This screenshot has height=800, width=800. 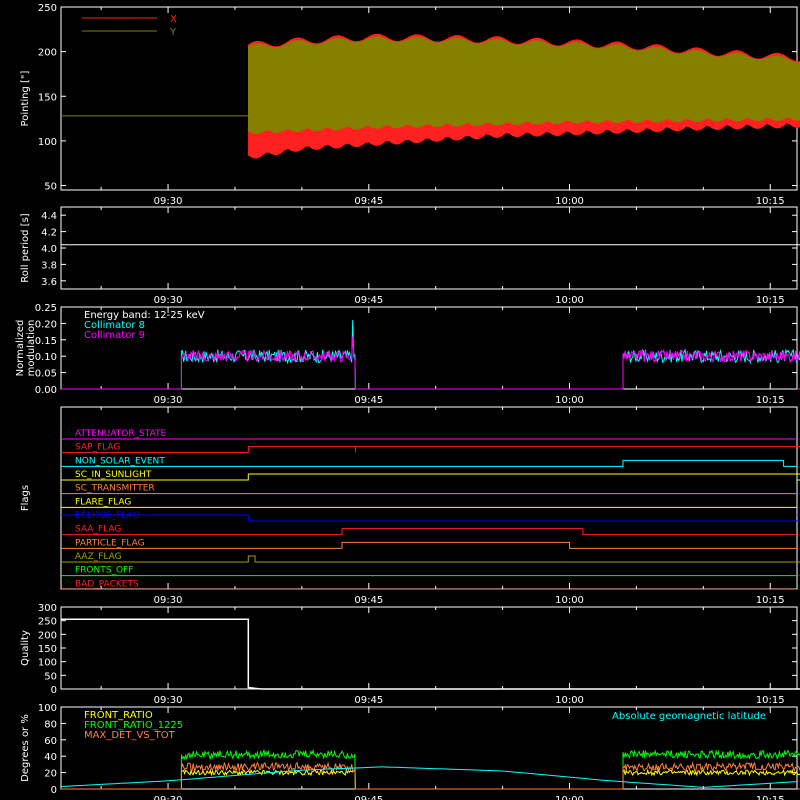 What do you see at coordinates (49, 249) in the screenshot?
I see `y-tick-label: 4.0` at bounding box center [49, 249].